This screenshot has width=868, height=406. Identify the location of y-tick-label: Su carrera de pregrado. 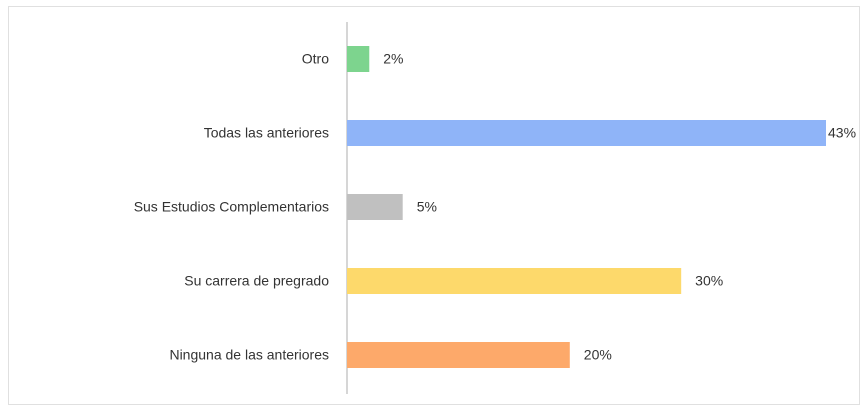
(256, 281).